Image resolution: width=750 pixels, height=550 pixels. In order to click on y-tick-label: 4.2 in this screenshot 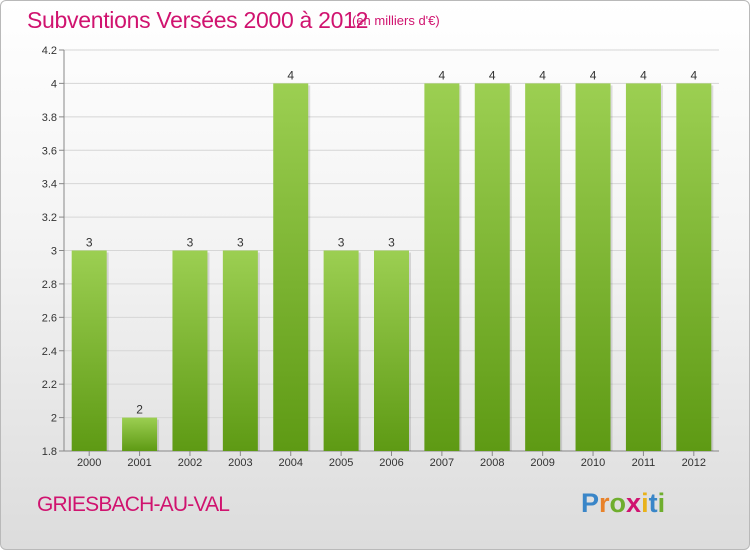, I will do `click(49, 51)`.